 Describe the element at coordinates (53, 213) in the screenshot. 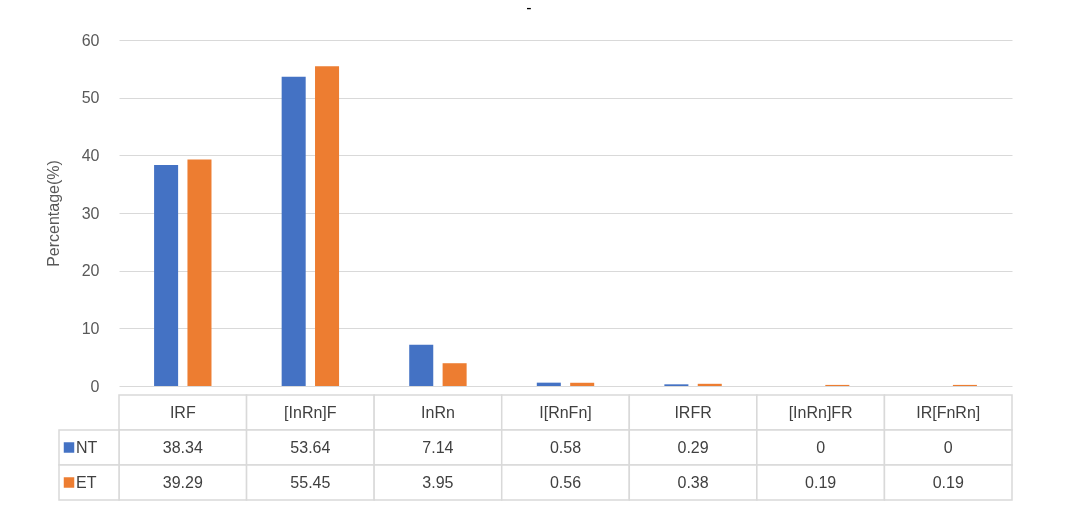

I see `y-axis-title: Percentage(%)` at that location.